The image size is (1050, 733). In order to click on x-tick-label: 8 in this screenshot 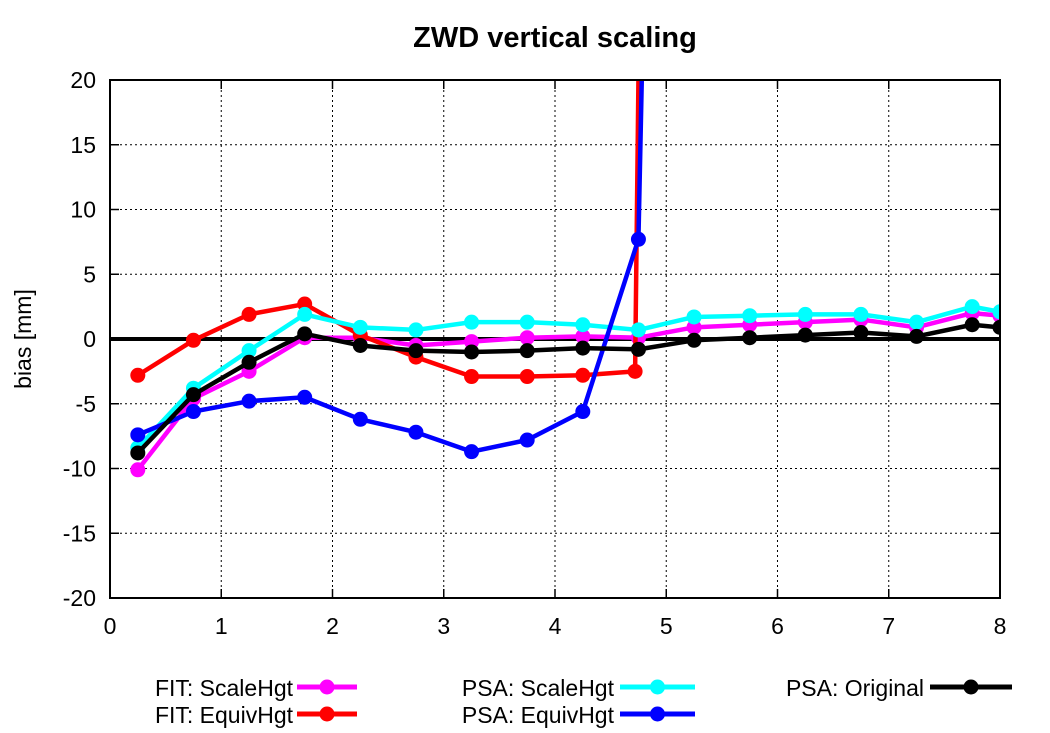, I will do `click(1000, 626)`.